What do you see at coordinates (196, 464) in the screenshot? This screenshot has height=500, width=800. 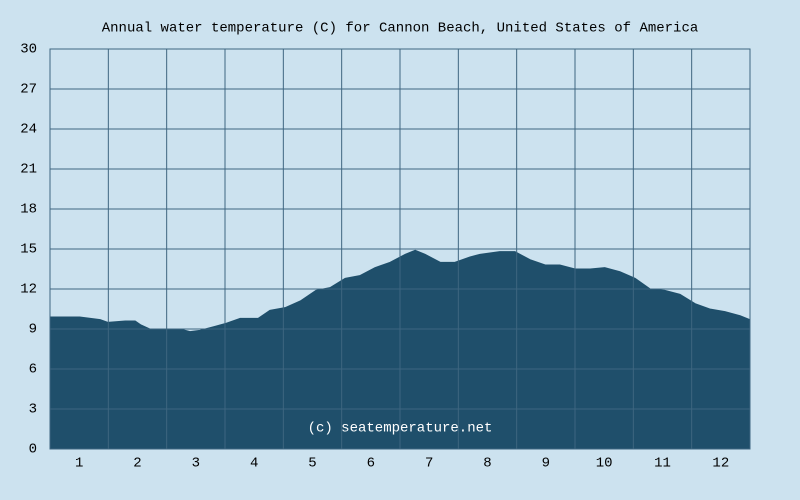 I see `x-tick-label: 3` at bounding box center [196, 464].